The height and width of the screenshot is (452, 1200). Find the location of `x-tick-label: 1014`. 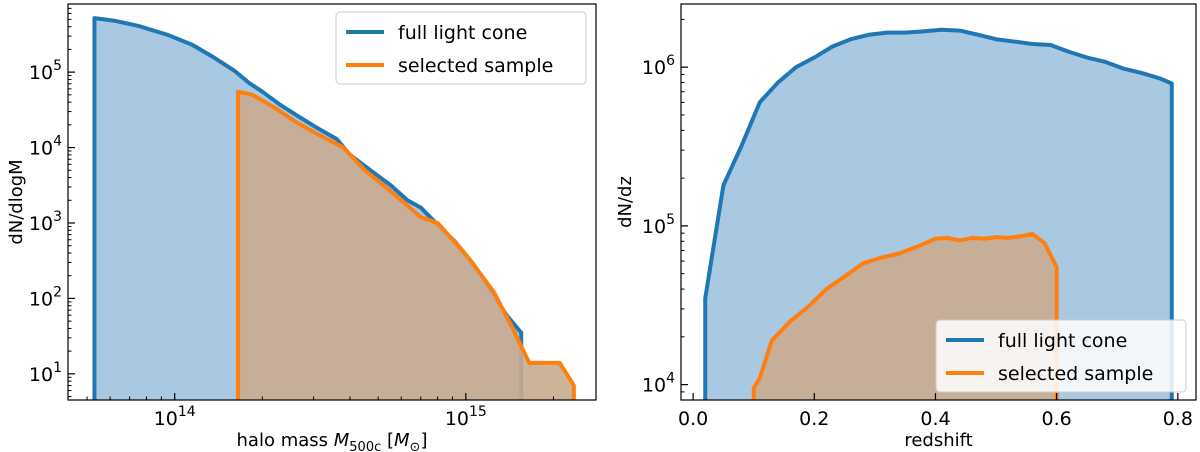

x-tick-label: 1014 is located at coordinates (175, 417).